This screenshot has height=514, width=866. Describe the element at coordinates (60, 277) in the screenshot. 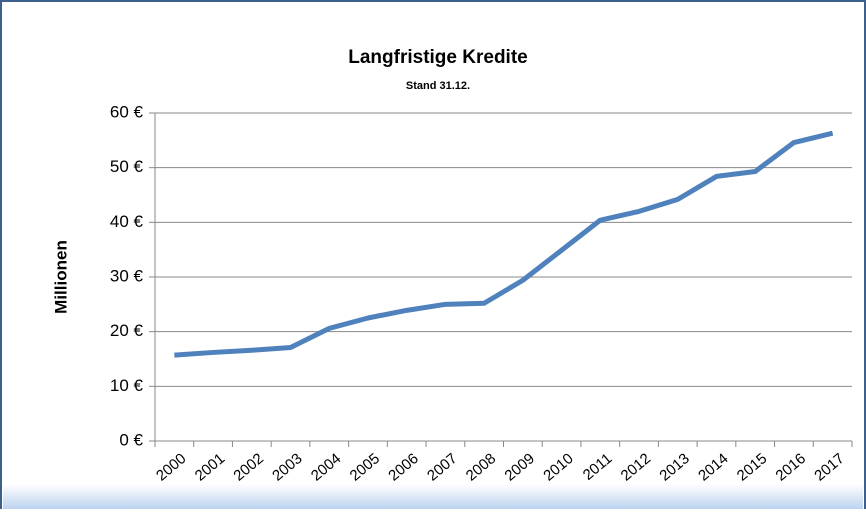

I see `y-axis-label: Millionen` at that location.